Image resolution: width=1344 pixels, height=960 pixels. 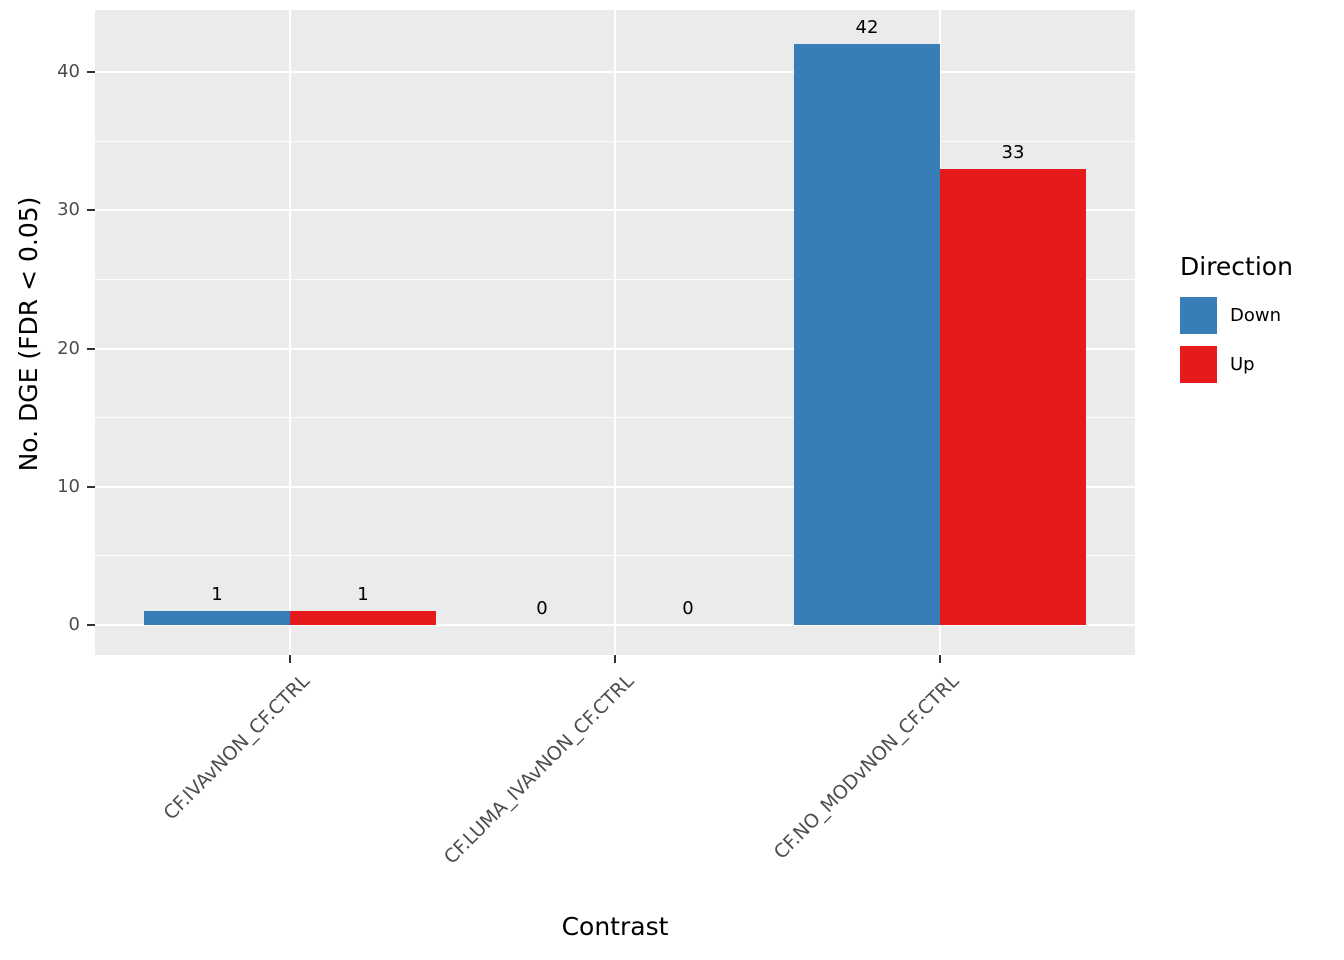 I want to click on y-tick-label: 0, so click(x=74, y=624).